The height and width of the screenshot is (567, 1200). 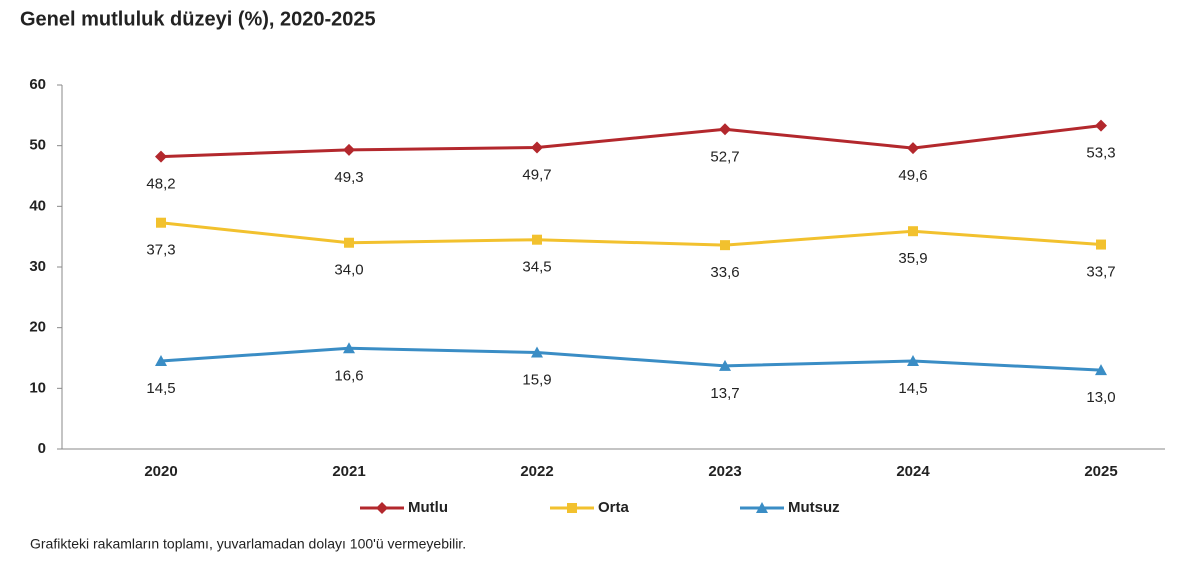 What do you see at coordinates (37, 387) in the screenshot?
I see `y-tick-label: 10` at bounding box center [37, 387].